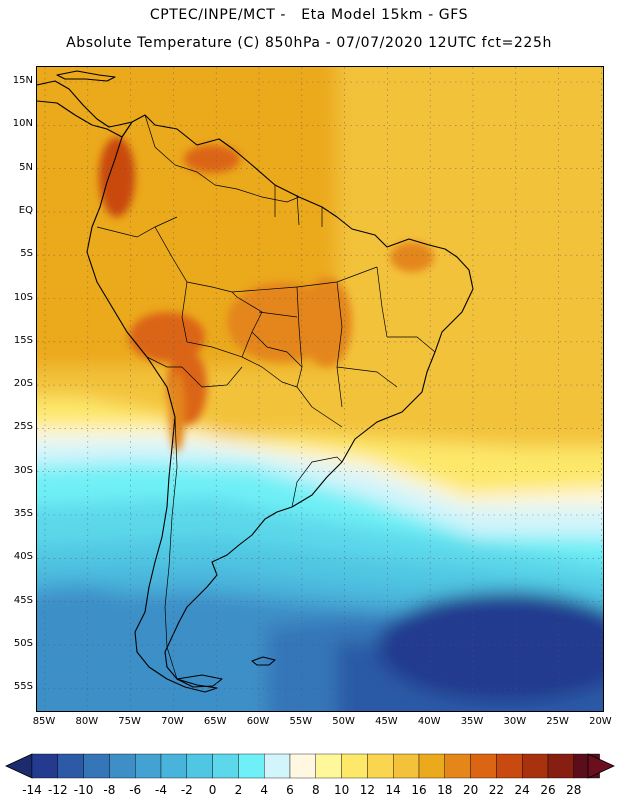 The image size is (618, 800). What do you see at coordinates (393, 790) in the screenshot?
I see `colorbar-label: 14` at bounding box center [393, 790].